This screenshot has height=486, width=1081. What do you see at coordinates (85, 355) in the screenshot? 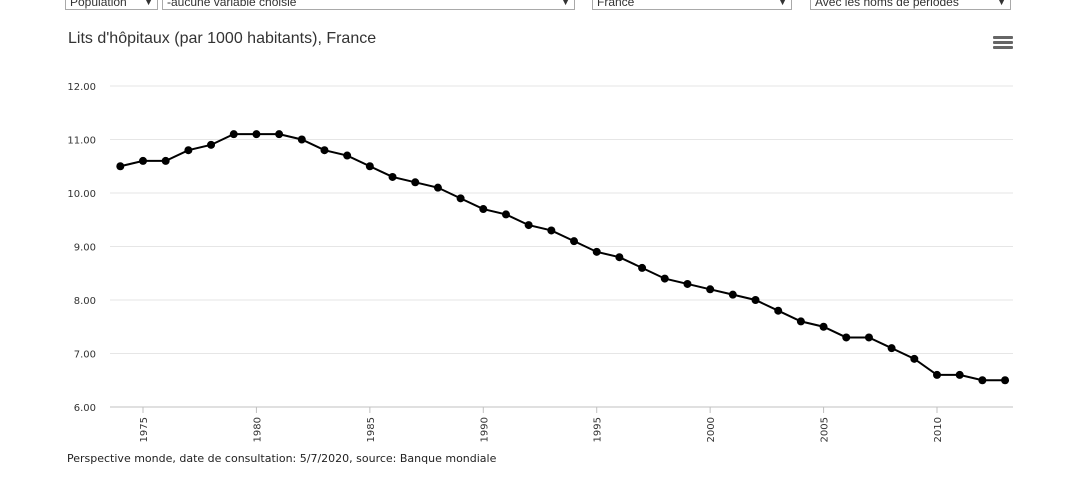
I see `y-tick-label: 7.00` at bounding box center [85, 355].